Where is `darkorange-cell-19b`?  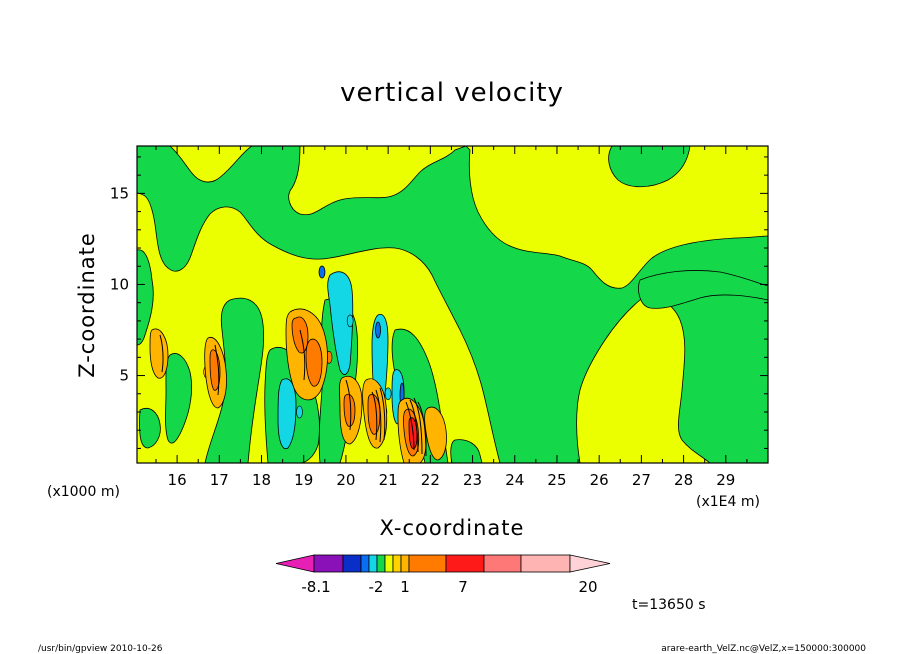 darkorange-cell-19b is located at coordinates (314, 362).